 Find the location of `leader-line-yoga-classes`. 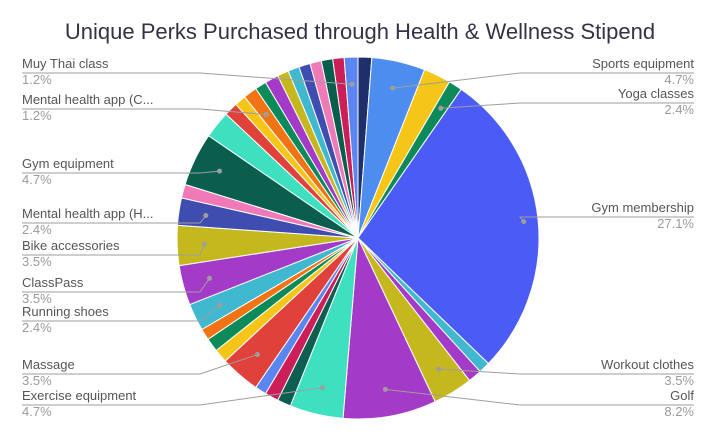

leader-line-yoga-classes is located at coordinates (567, 105).